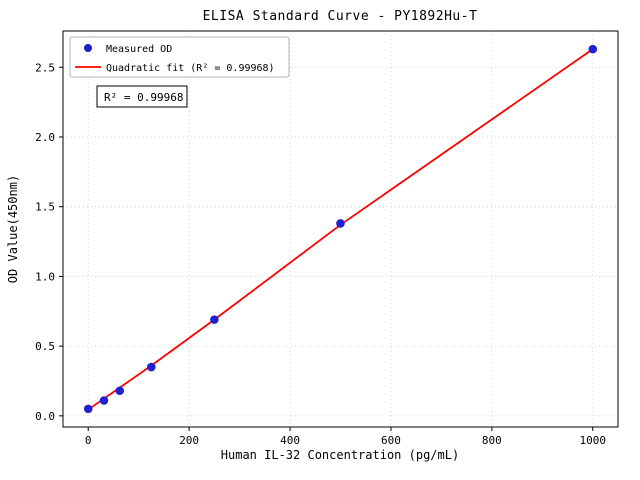 The height and width of the screenshot is (480, 640). I want to click on chart-title: ELISA Standard Curve - PY1892Hu-T, so click(340, 16).